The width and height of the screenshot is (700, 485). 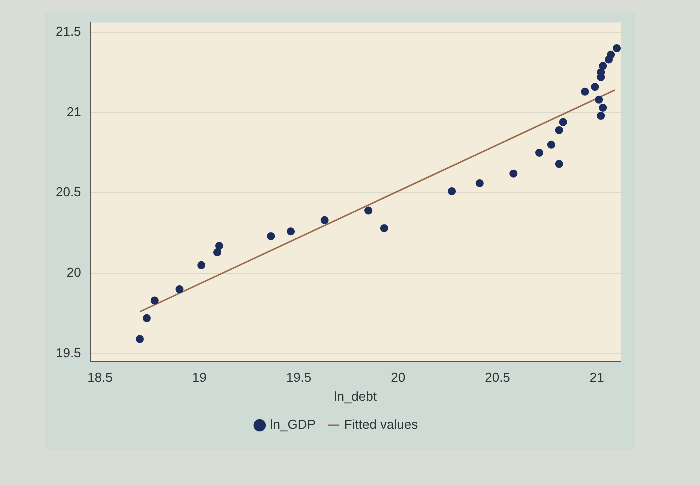 I want to click on x-tick-label: 20, so click(x=398, y=378).